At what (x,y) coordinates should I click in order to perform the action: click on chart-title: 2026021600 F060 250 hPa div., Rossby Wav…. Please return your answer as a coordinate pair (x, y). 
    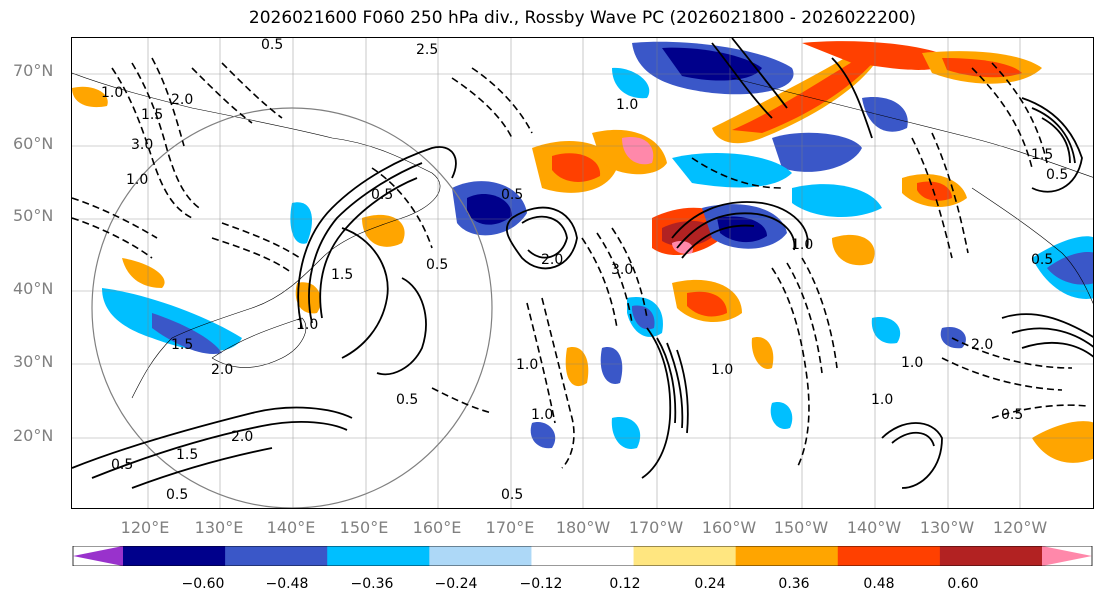
    Looking at the image, I should click on (582, 18).